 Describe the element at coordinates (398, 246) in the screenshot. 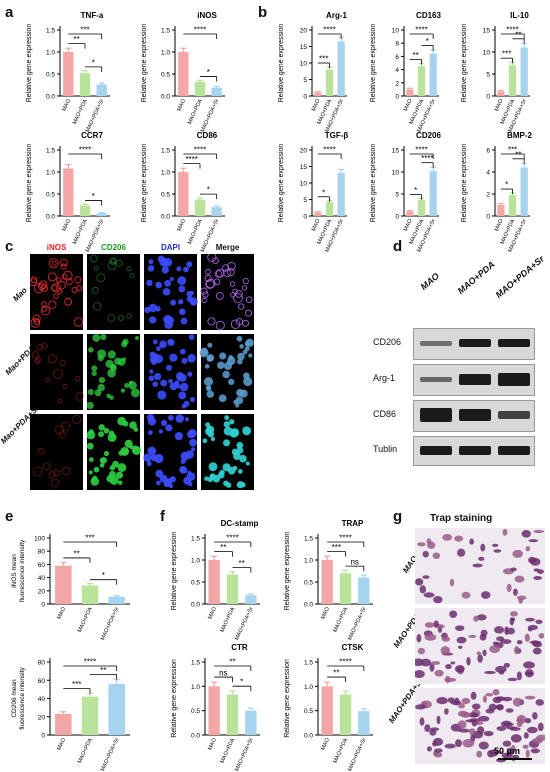

I see `panel-label-d: d` at that location.